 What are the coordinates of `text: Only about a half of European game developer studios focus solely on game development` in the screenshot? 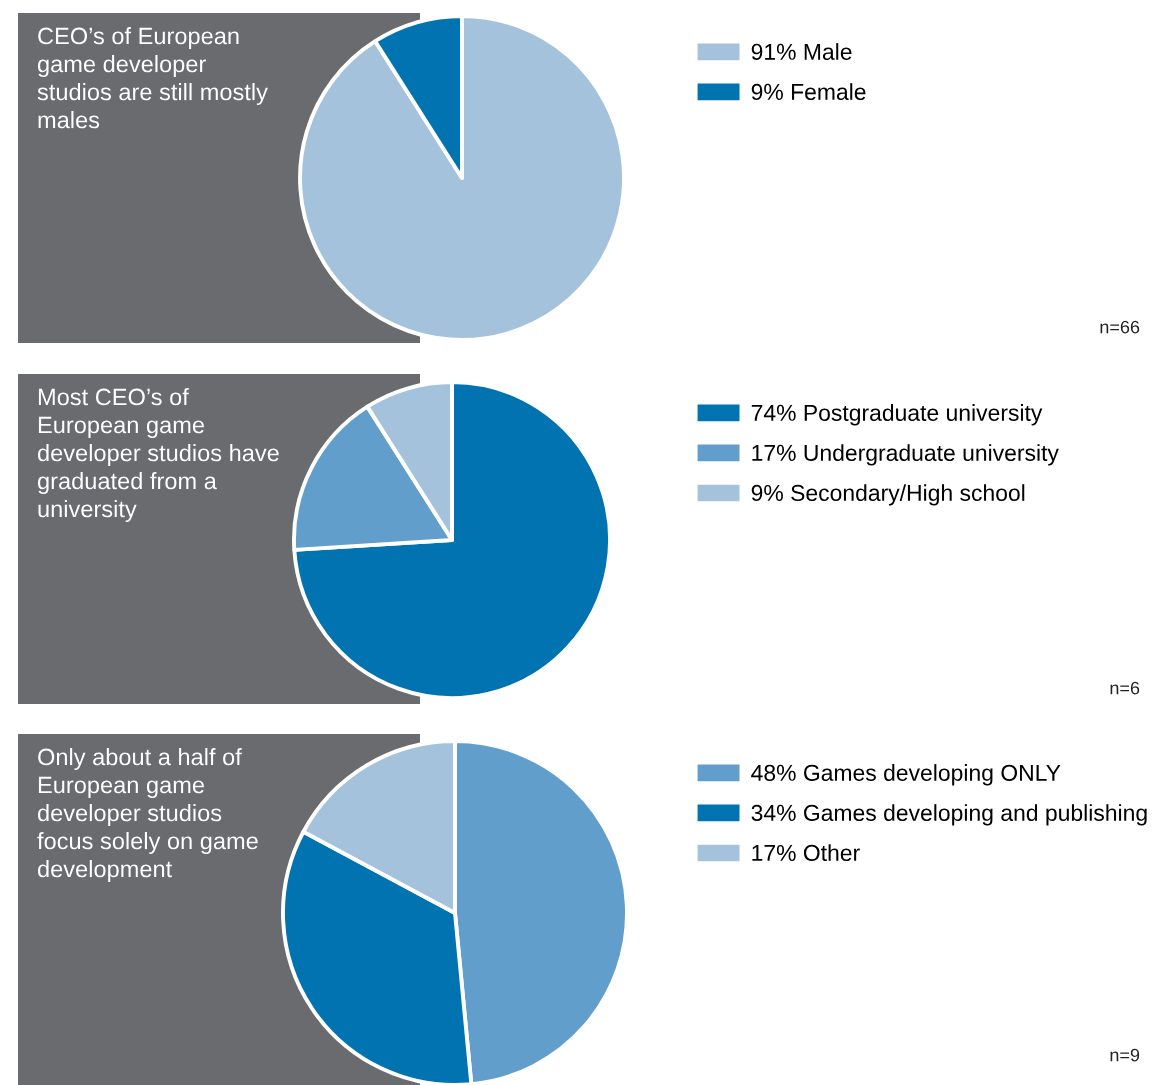 It's located at (147, 815).